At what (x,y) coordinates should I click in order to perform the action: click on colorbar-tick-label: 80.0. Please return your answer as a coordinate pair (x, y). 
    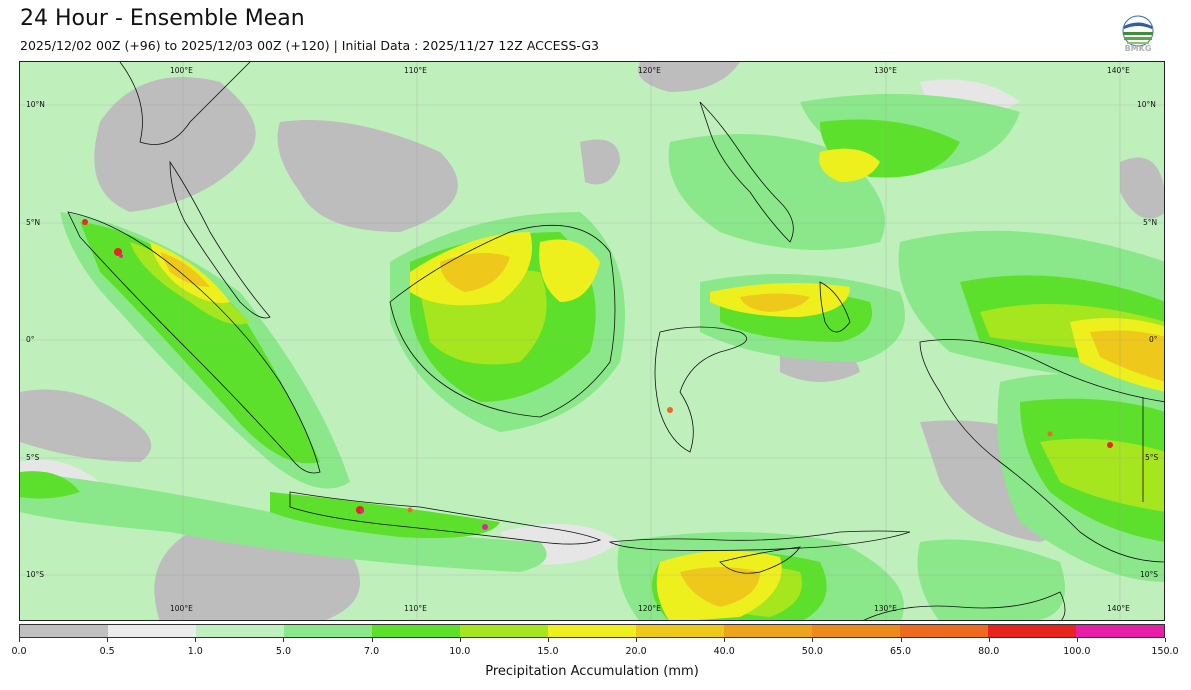
    Looking at the image, I should click on (989, 651).